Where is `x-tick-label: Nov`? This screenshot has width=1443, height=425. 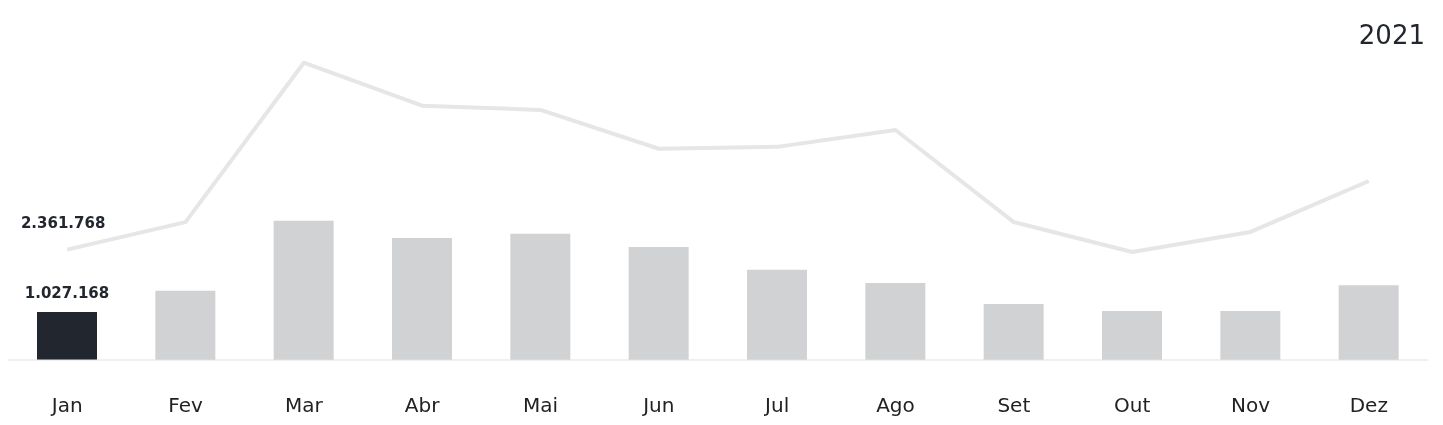 x-tick-label: Nov is located at coordinates (1250, 405).